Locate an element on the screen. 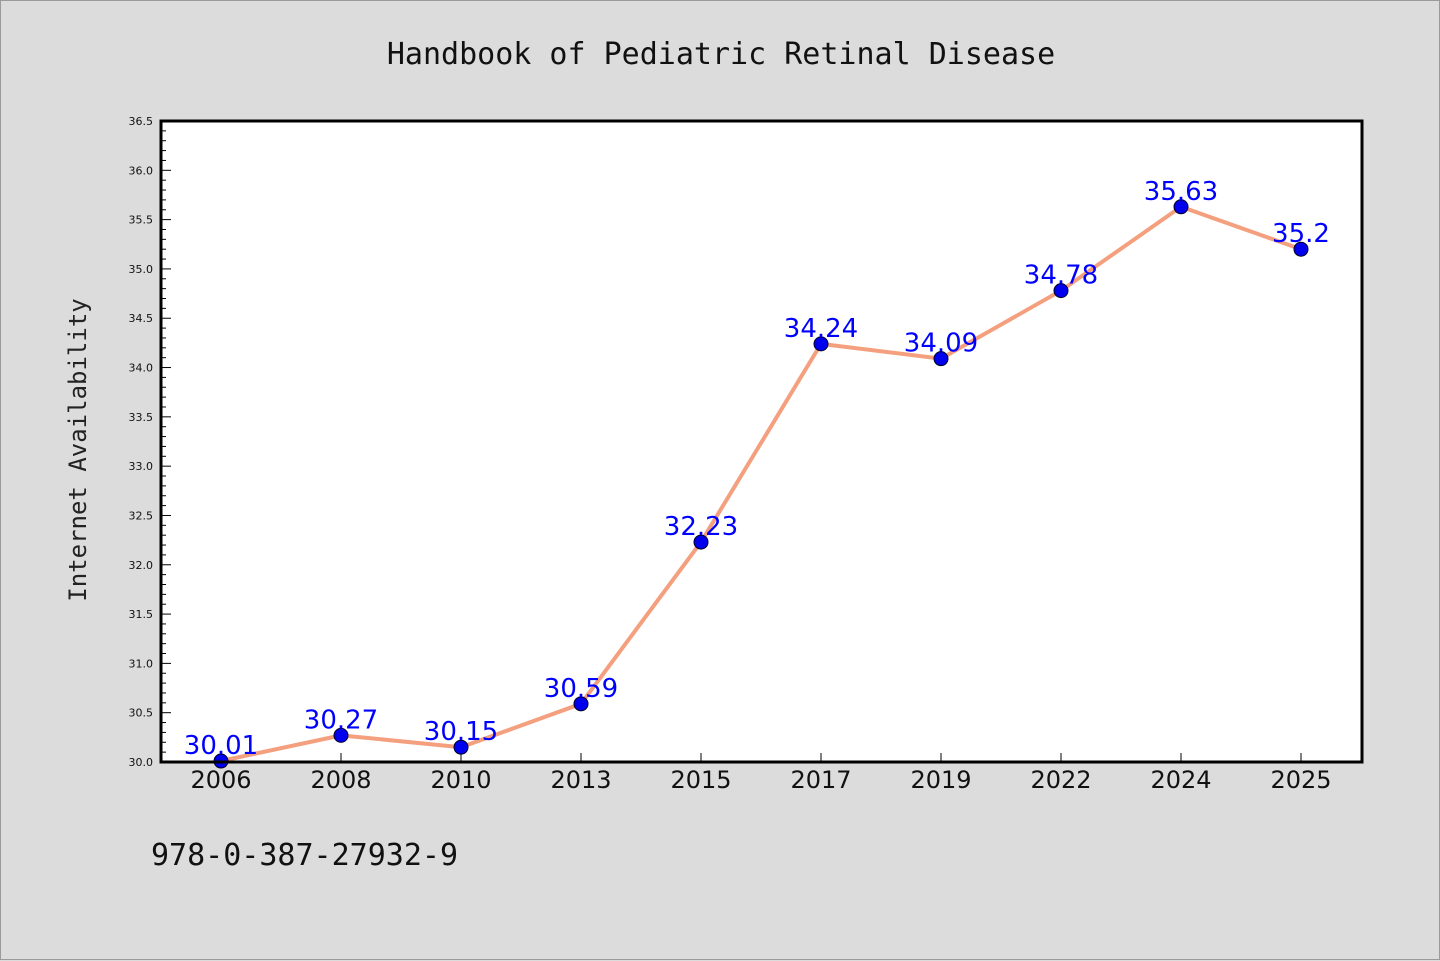 This screenshot has width=1440, height=961. data-label: 32.23 is located at coordinates (701, 527).